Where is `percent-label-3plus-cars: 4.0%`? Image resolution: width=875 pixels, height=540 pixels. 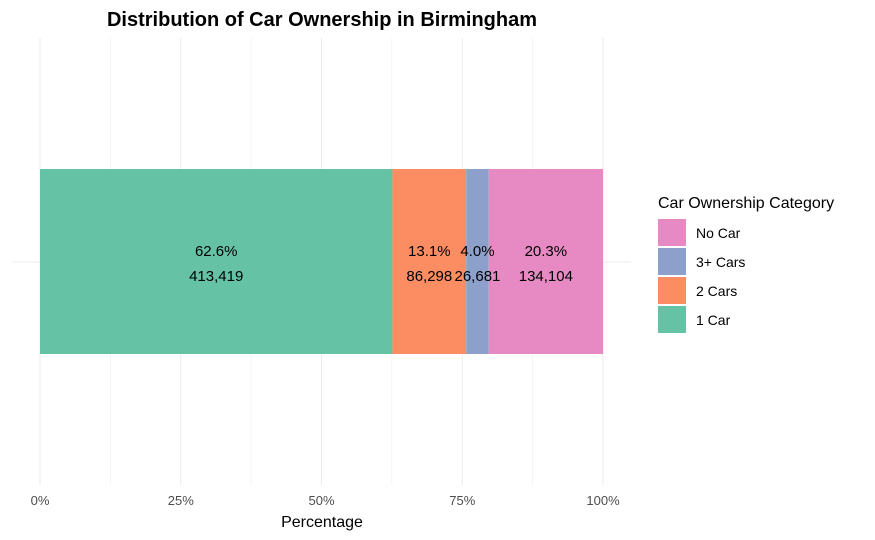 percent-label-3plus-cars: 4.0% is located at coordinates (477, 251).